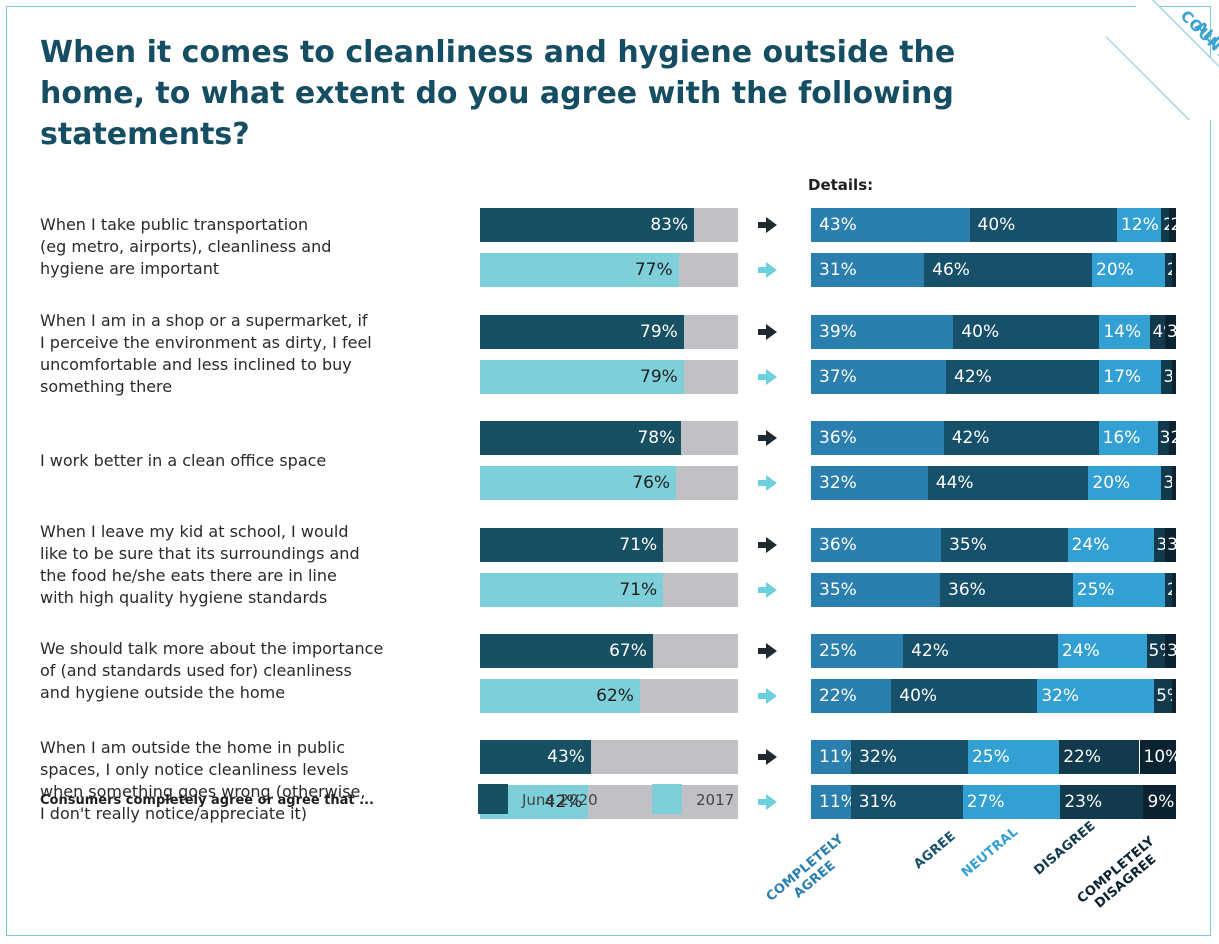 This screenshot has height=944, width=1219. What do you see at coordinates (659, 377) in the screenshot?
I see `bar-value-label: 79%` at bounding box center [659, 377].